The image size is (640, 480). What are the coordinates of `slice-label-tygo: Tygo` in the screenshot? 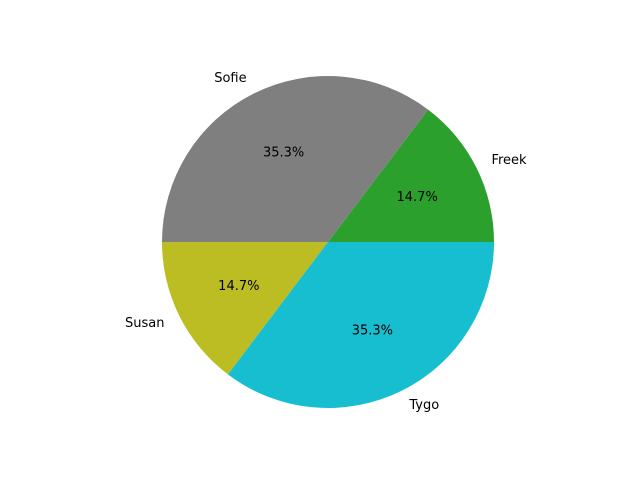 It's located at (423, 405).